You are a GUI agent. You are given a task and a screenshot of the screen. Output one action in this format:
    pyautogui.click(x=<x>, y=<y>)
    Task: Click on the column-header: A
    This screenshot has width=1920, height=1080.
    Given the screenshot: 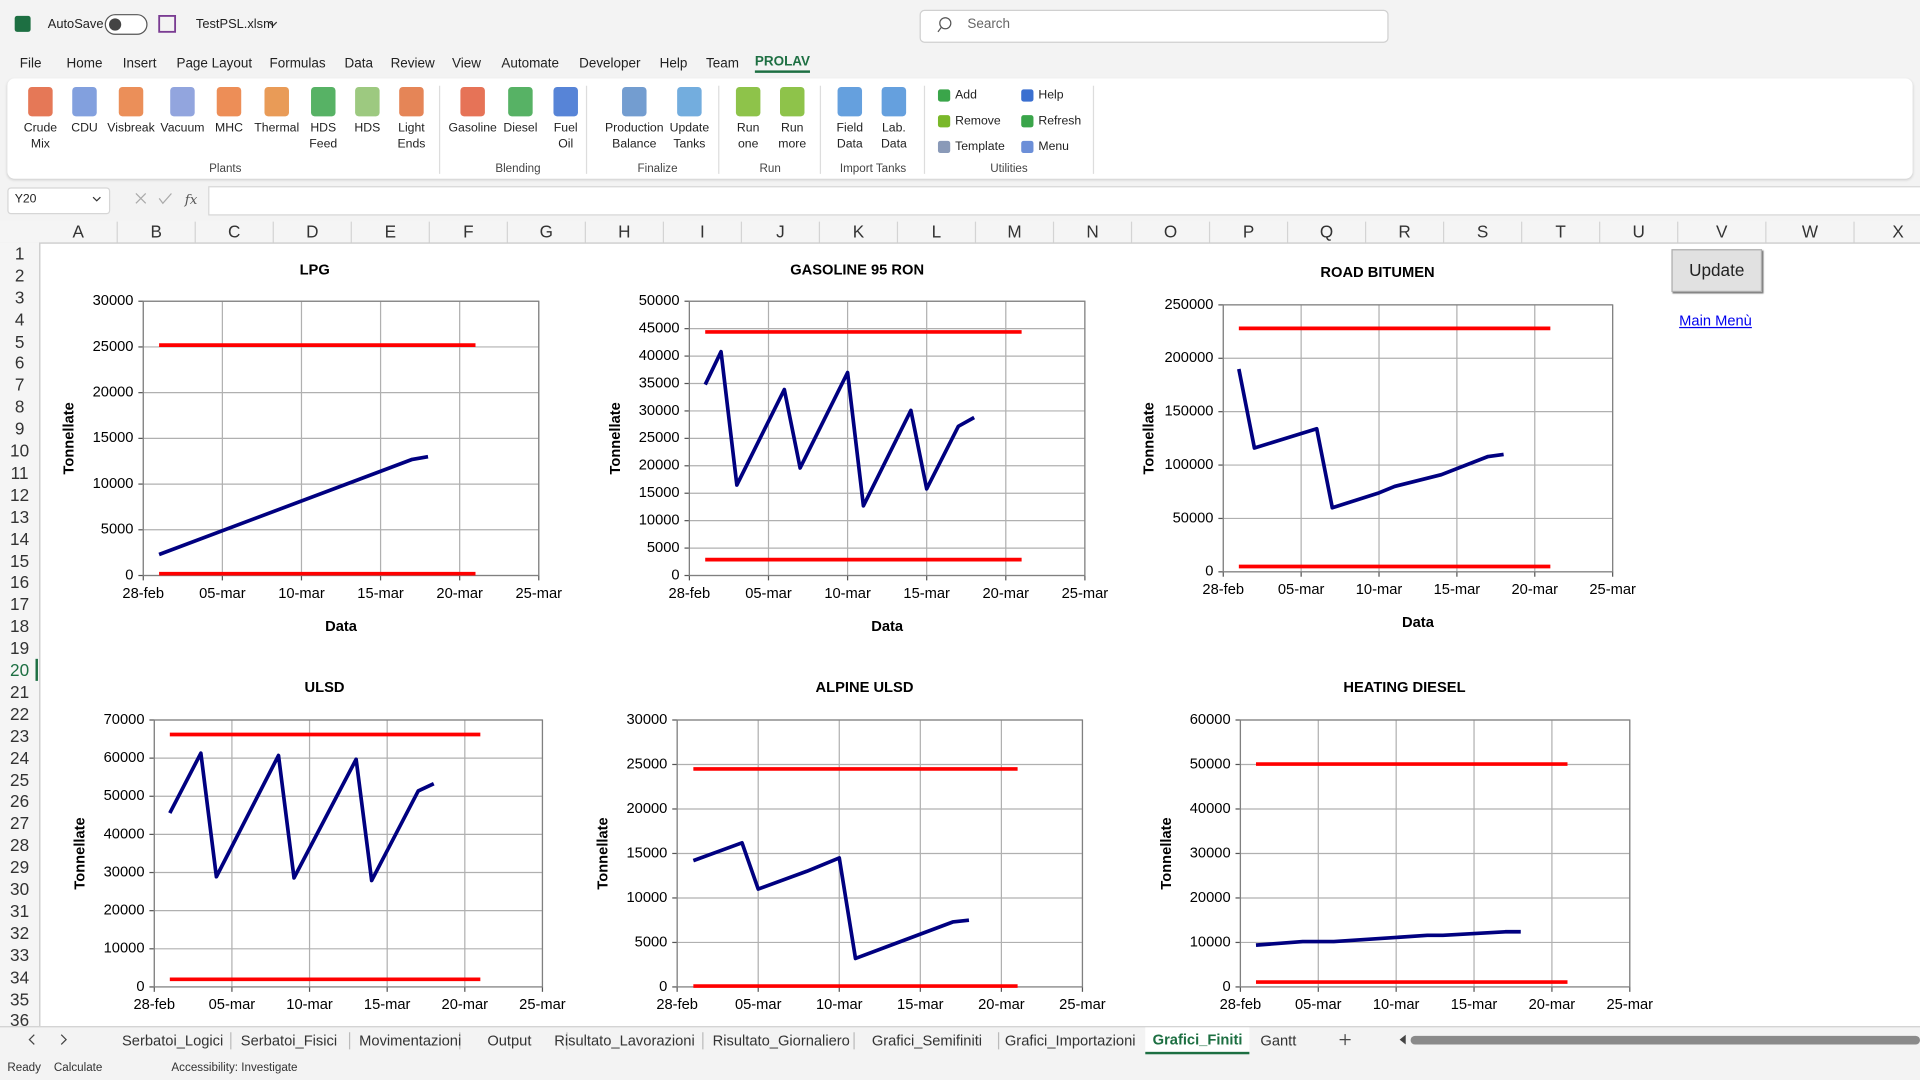 What is the action you would take?
    pyautogui.click(x=78, y=231)
    